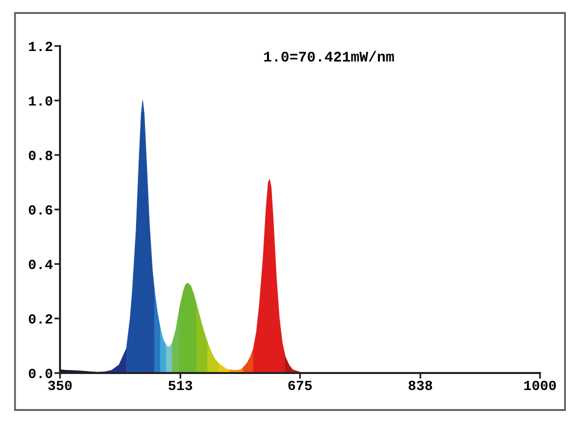  I want to click on y-tick-label: 1.2, so click(40, 47).